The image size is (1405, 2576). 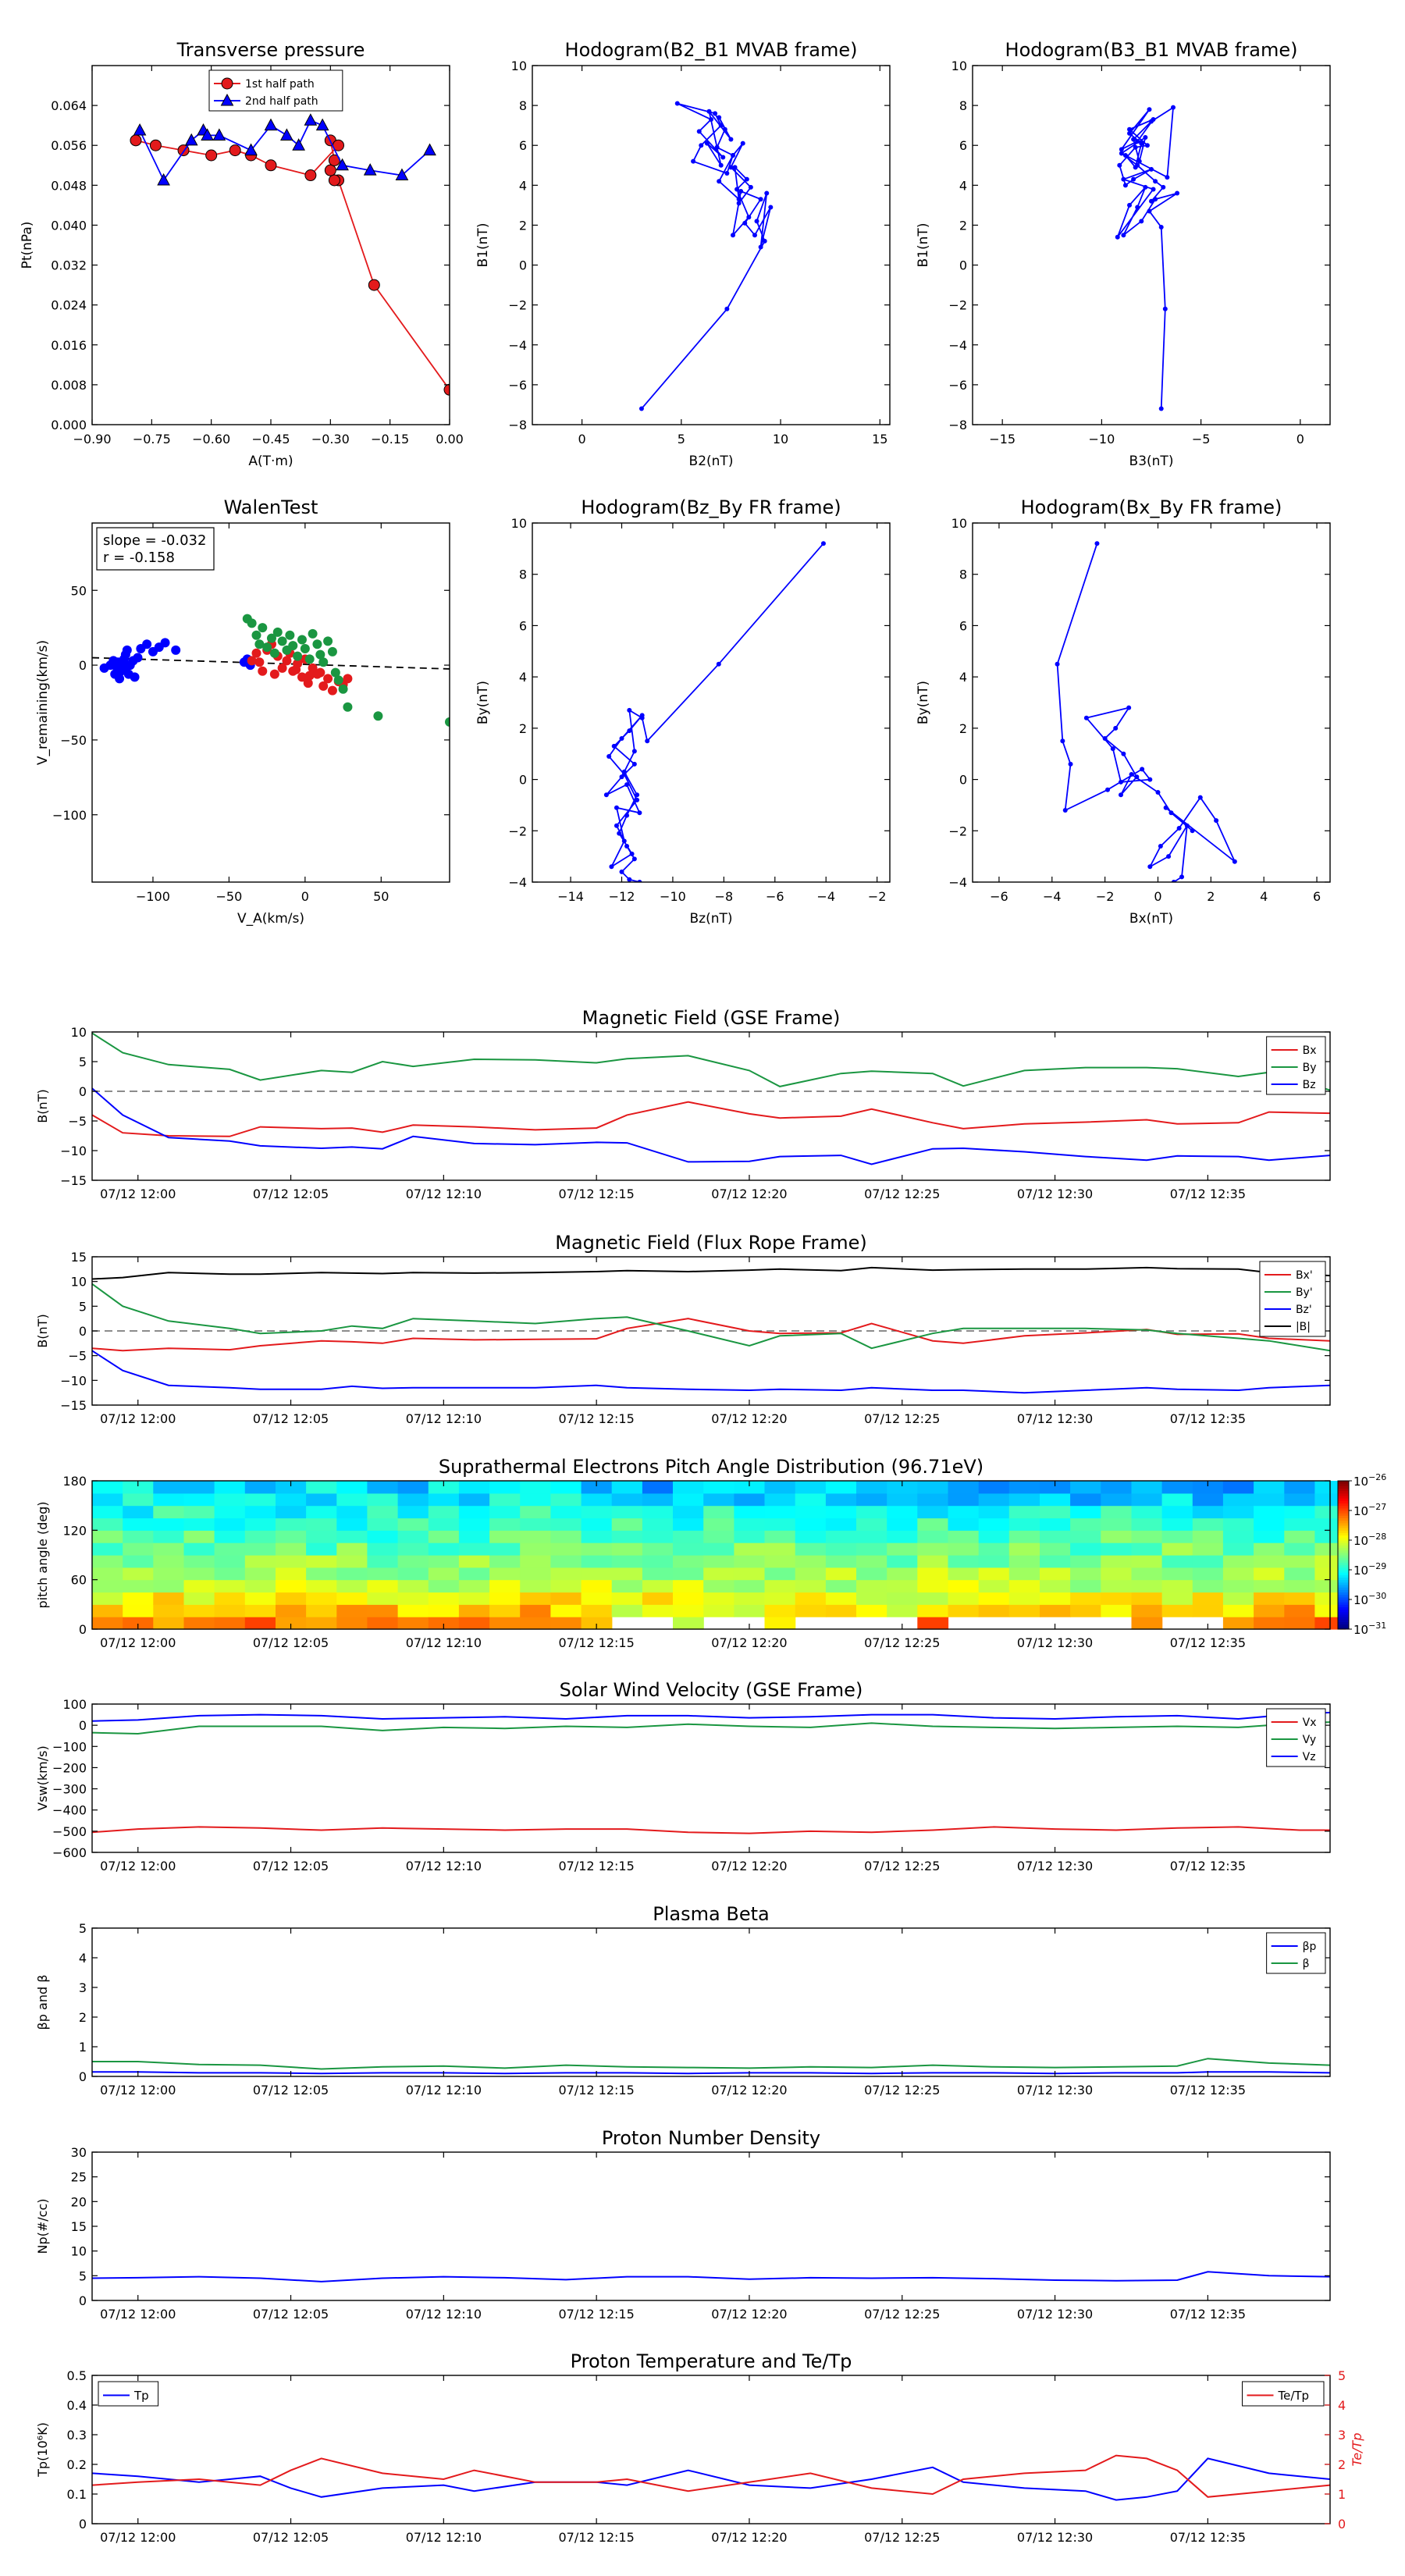 What do you see at coordinates (69, 425) in the screenshot?
I see `y-tick-label: 0.000` at bounding box center [69, 425].